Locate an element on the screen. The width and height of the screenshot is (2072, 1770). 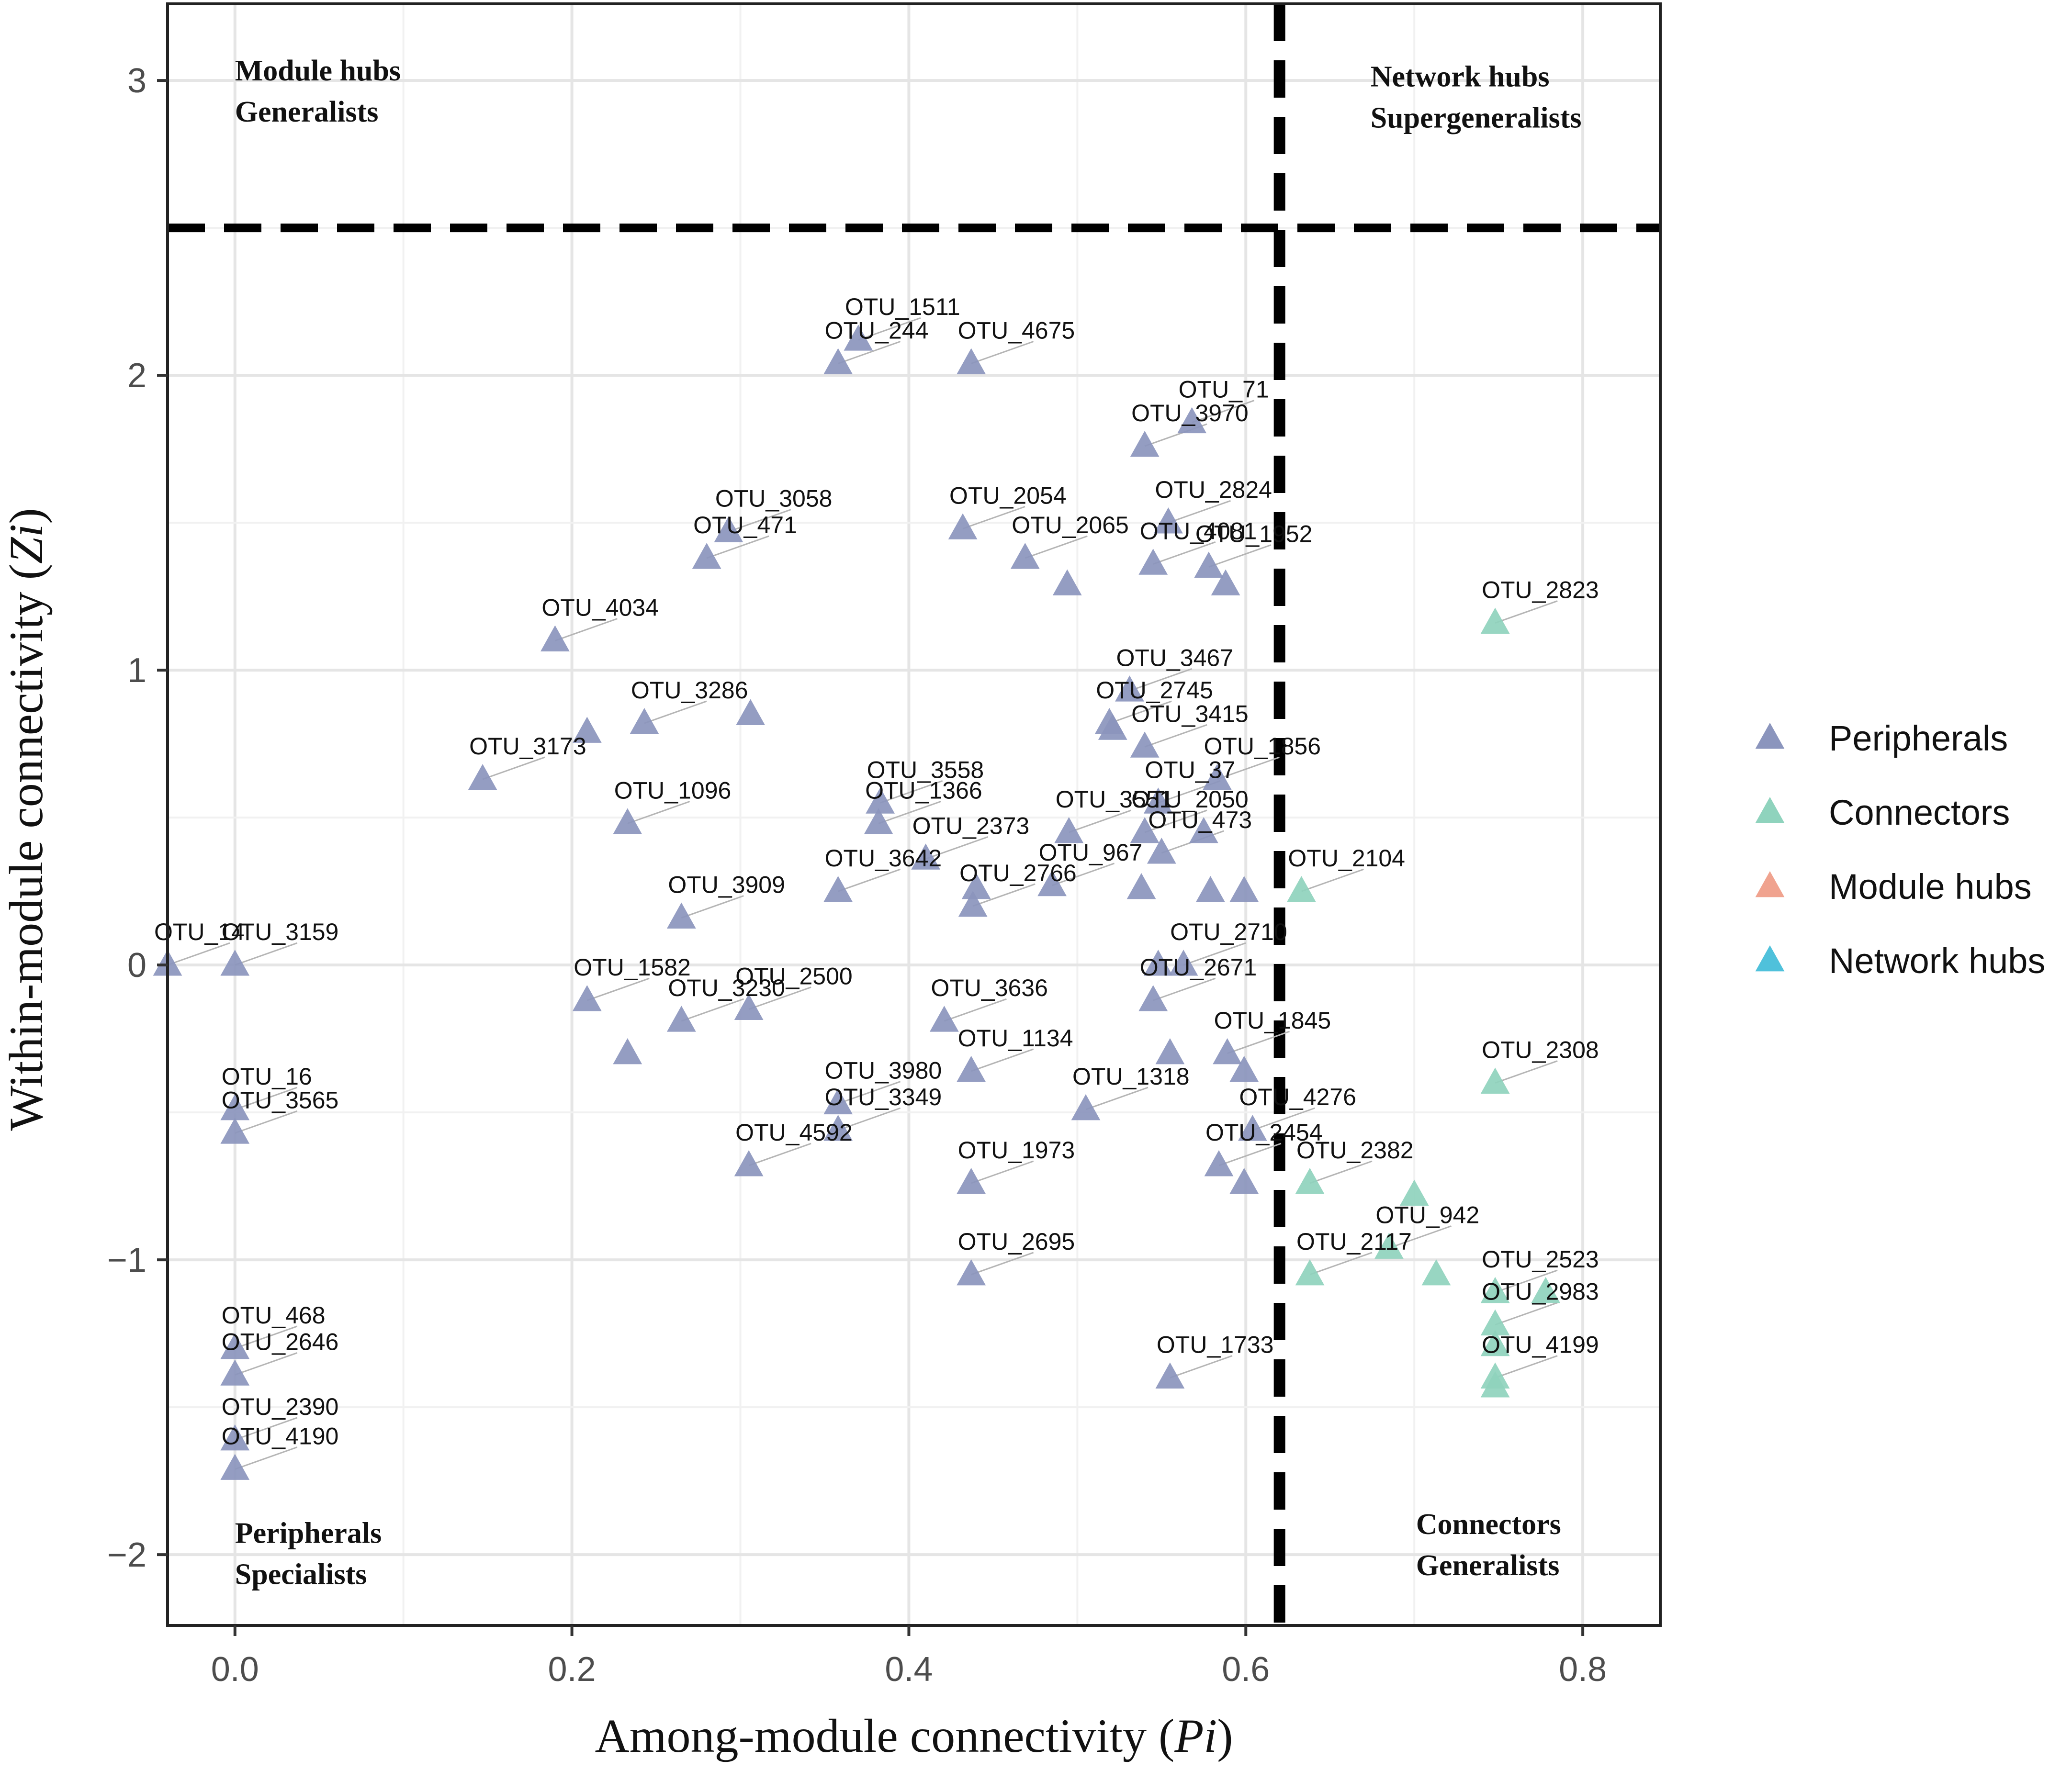
point-label: OTU_3551 is located at coordinates (1114, 799).